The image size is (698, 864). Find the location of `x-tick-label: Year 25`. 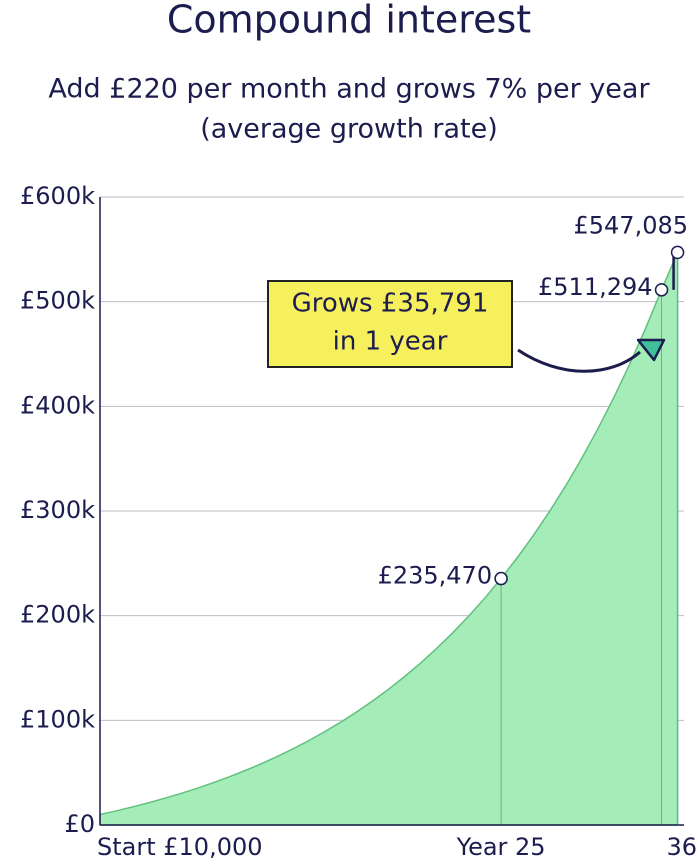

x-tick-label: Year 25 is located at coordinates (501, 847).